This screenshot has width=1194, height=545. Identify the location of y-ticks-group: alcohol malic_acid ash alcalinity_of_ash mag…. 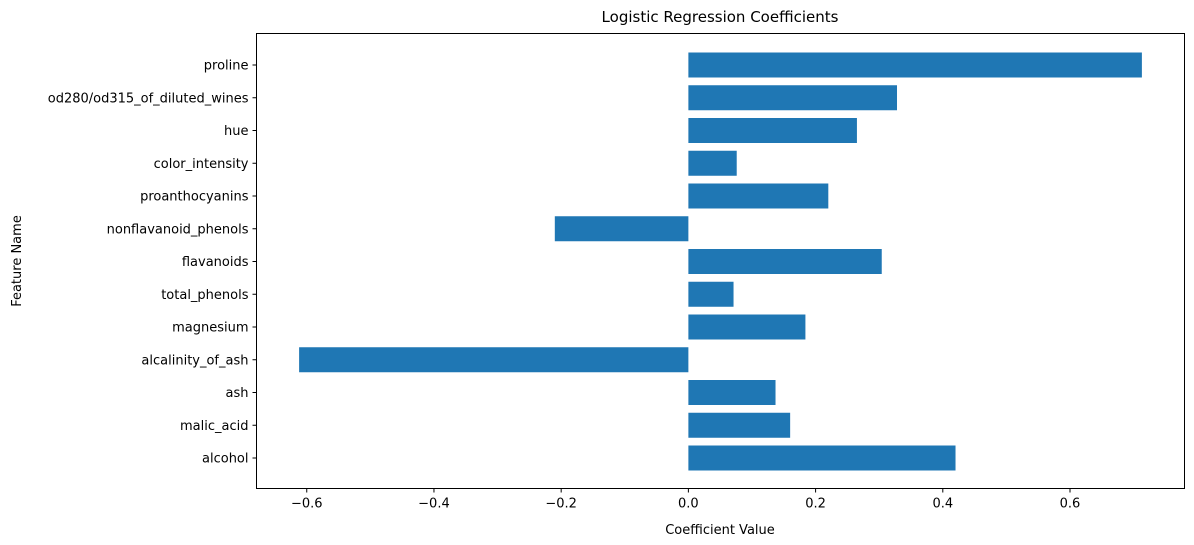
(152, 263).